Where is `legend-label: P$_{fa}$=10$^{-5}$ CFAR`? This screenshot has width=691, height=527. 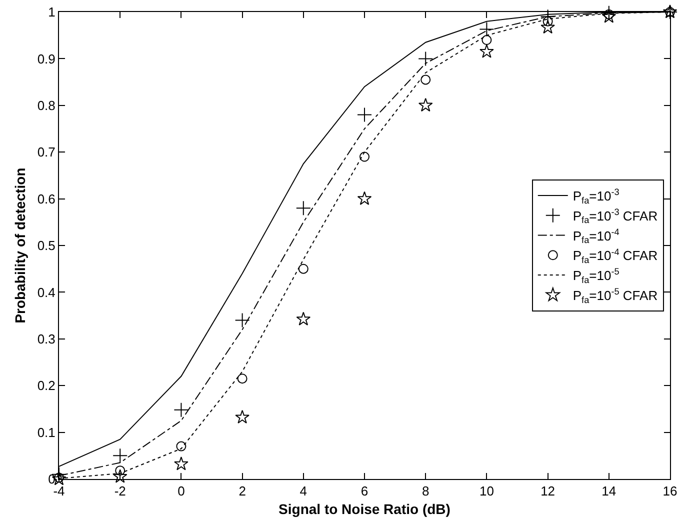
legend-label: P$_{fa}$=10$^{-5}$ CFAR is located at coordinates (615, 295).